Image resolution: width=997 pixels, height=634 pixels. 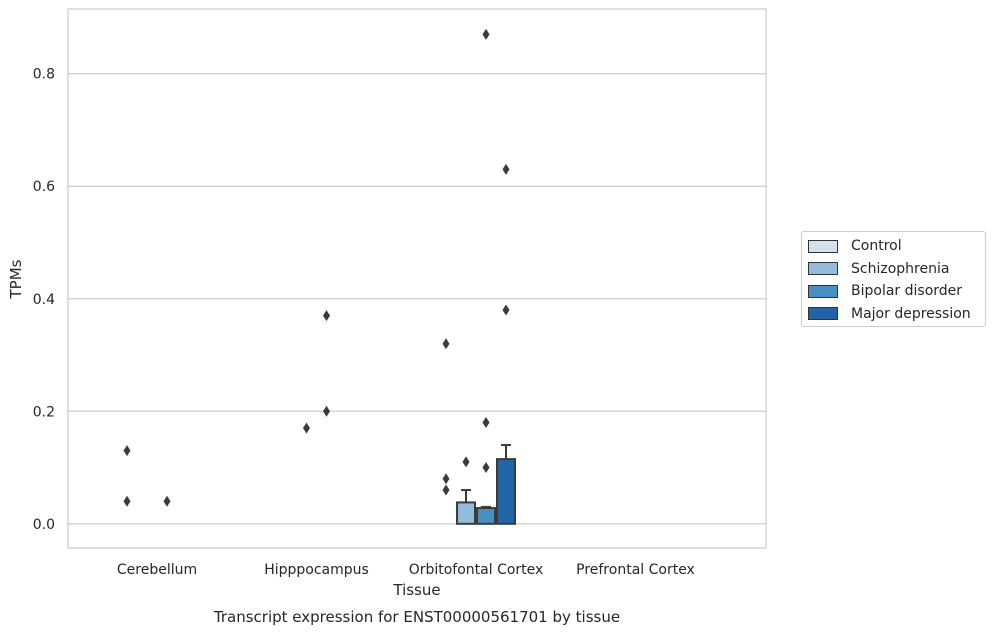 I want to click on x-tick-label: Orbitofontal Cortex, so click(x=476, y=570).